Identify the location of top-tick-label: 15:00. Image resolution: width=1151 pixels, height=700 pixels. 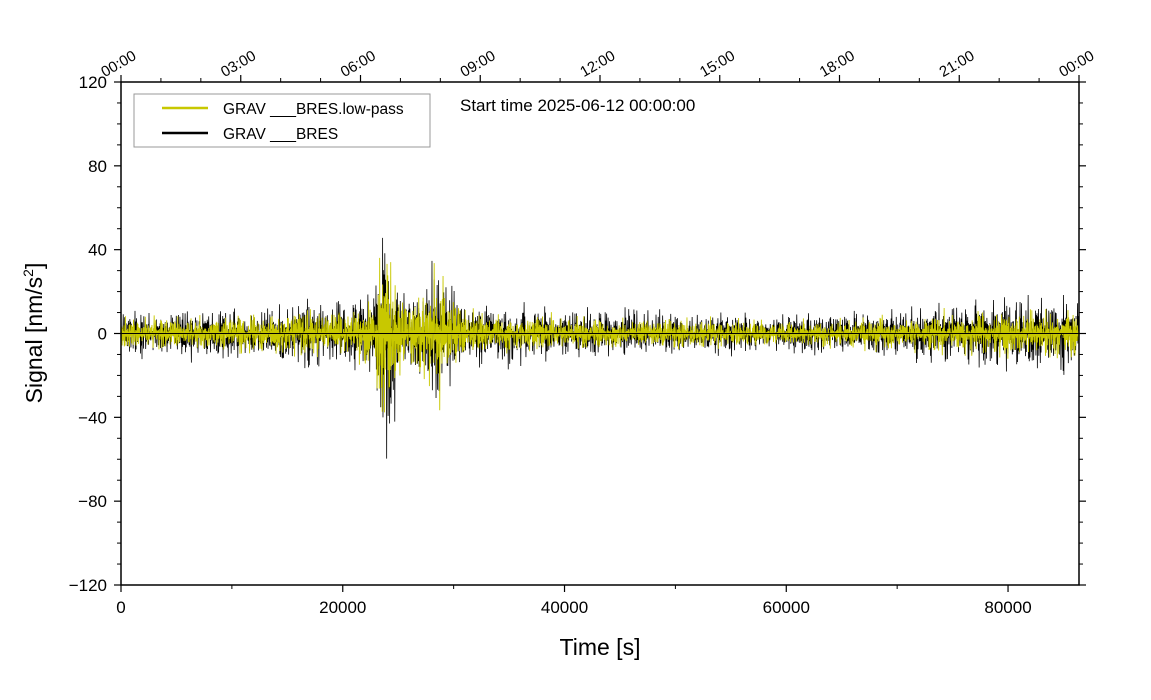
(717, 63).